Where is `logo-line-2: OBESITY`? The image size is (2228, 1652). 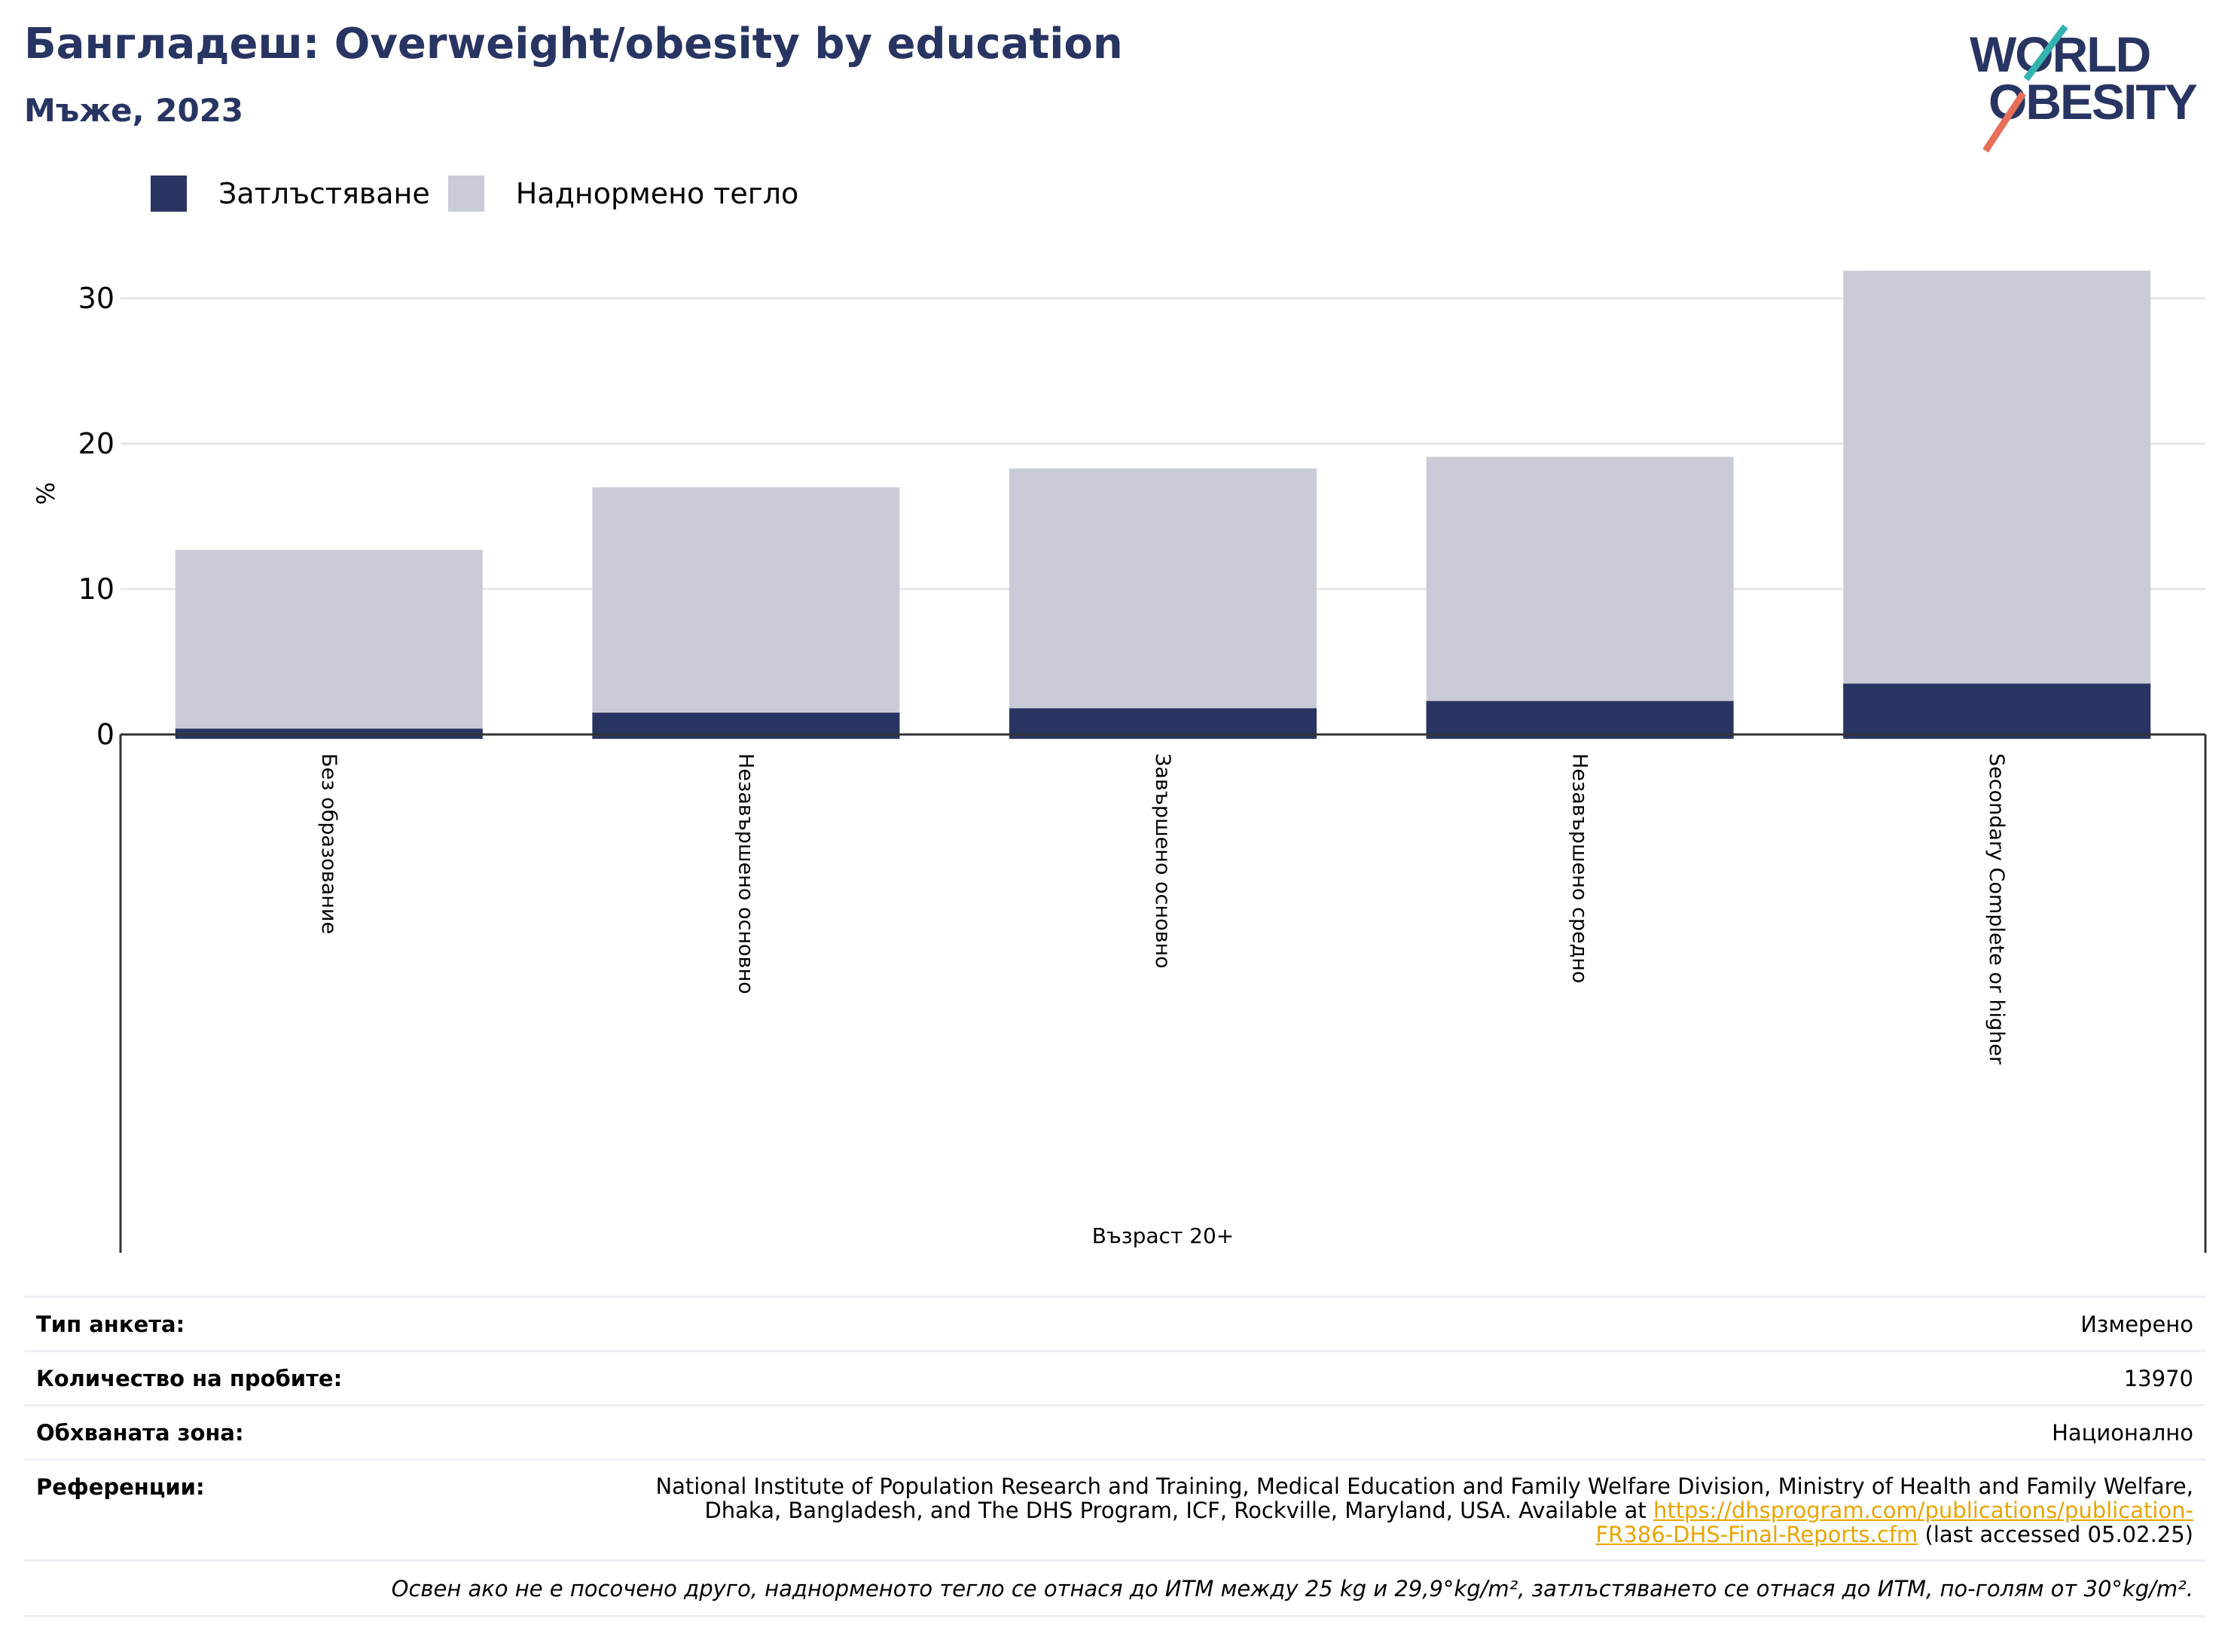 logo-line-2: OBESITY is located at coordinates (2092, 102).